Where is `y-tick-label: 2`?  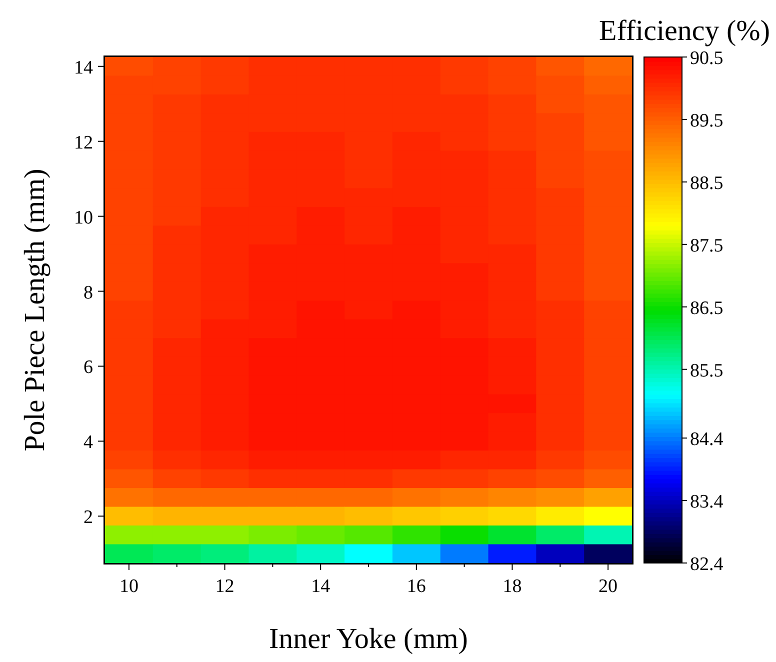 y-tick-label: 2 is located at coordinates (88, 517).